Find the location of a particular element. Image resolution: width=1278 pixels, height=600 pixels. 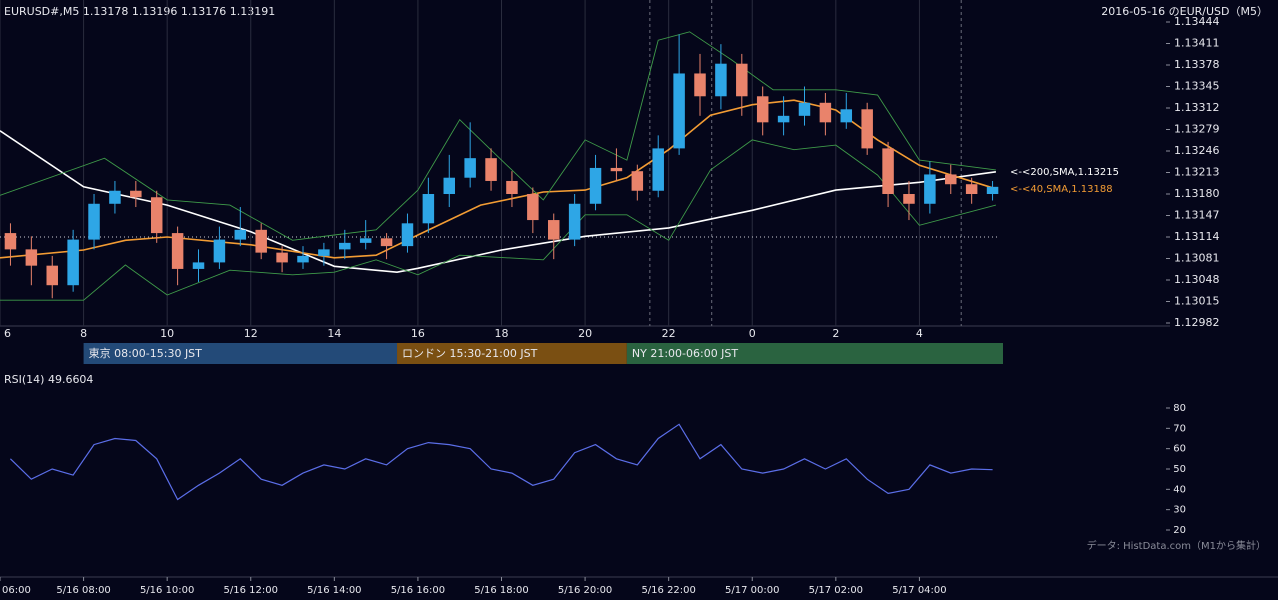

y-tick-label: 1.13081 is located at coordinates (1197, 258).